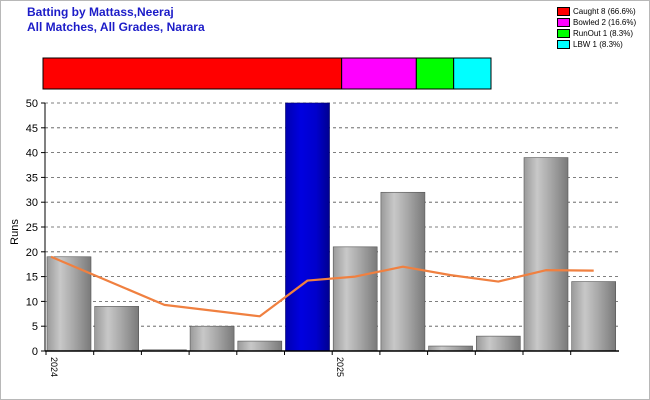 The height and width of the screenshot is (400, 650). I want to click on y-tick-label-35: 35, so click(32, 178).